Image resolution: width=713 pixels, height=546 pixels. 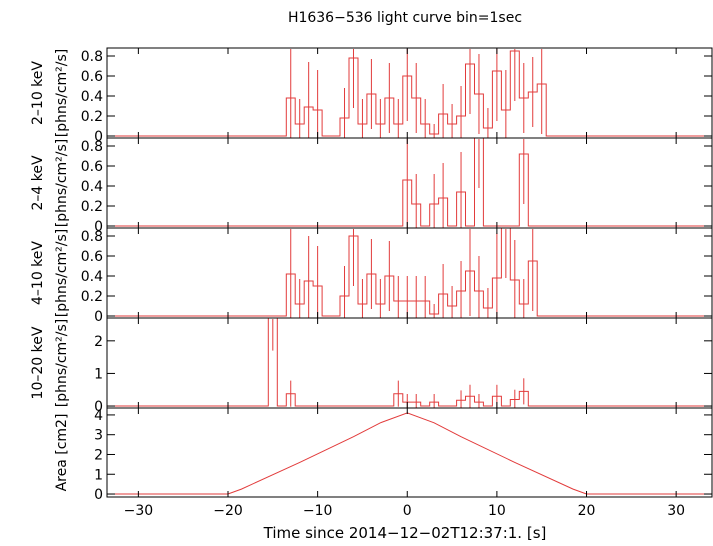 I want to click on x-tick-label: 10, so click(x=497, y=511).